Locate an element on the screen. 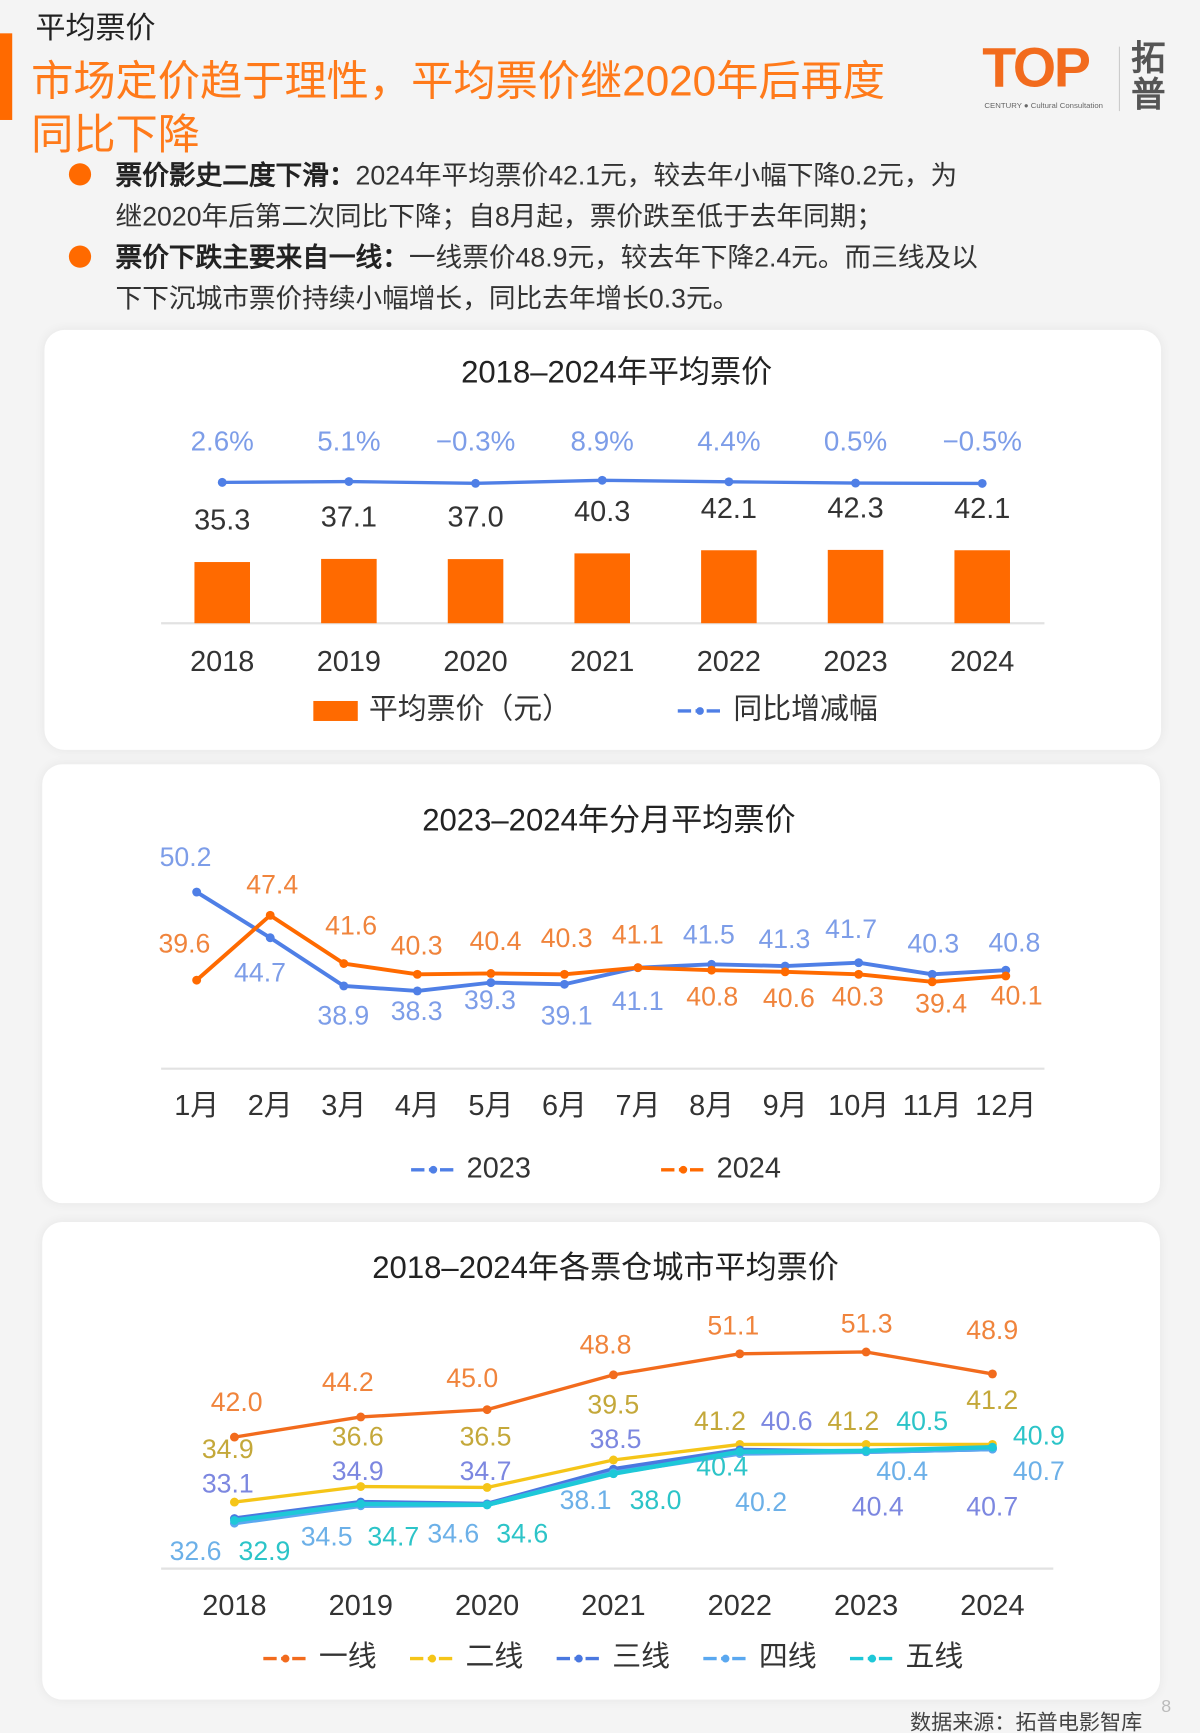 Image resolution: width=1200 pixels, height=1736 pixels. data-label: 40.1 is located at coordinates (1017, 996).